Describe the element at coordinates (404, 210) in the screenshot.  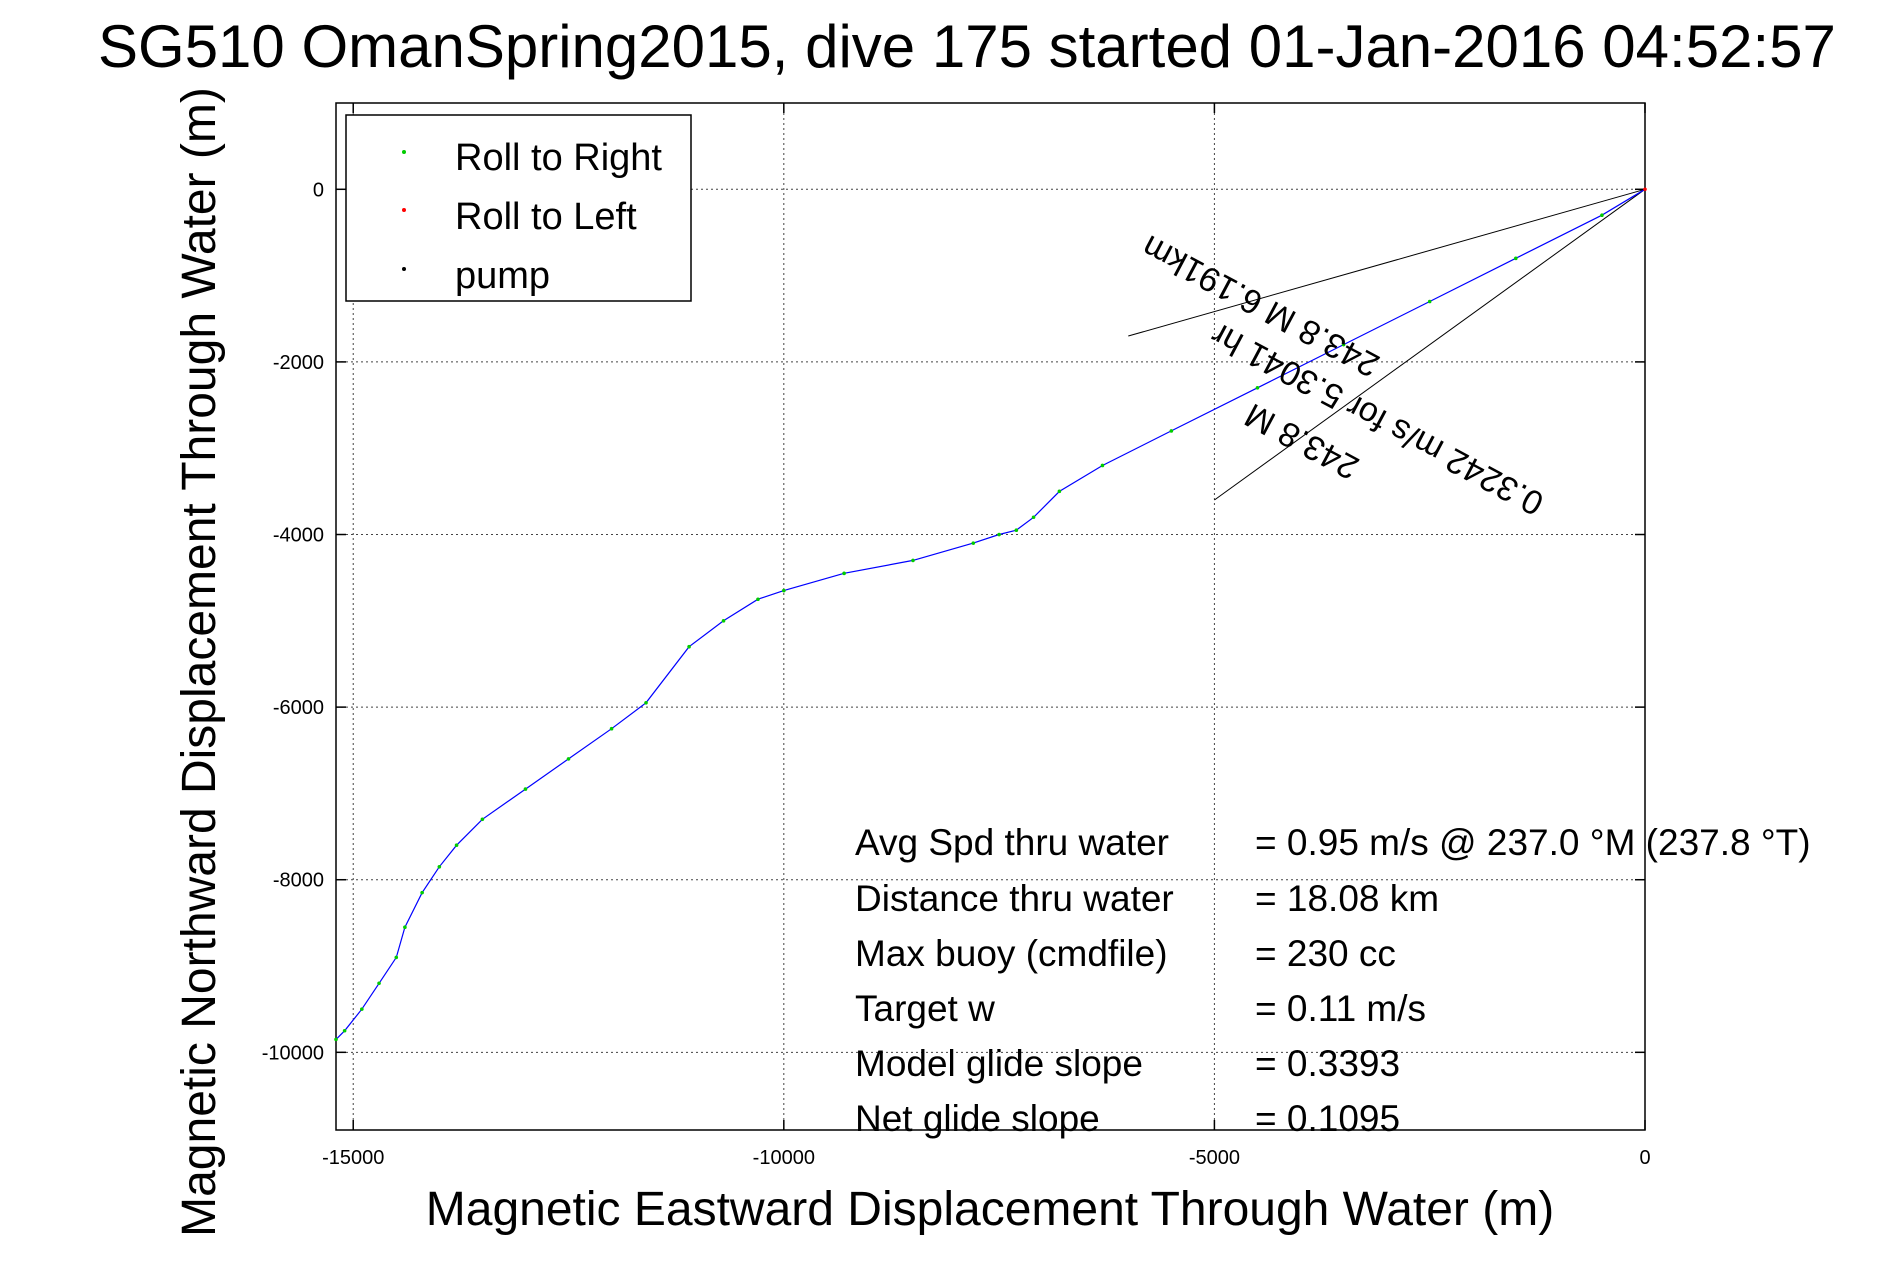
I see `legend-marker-roll-left` at that location.